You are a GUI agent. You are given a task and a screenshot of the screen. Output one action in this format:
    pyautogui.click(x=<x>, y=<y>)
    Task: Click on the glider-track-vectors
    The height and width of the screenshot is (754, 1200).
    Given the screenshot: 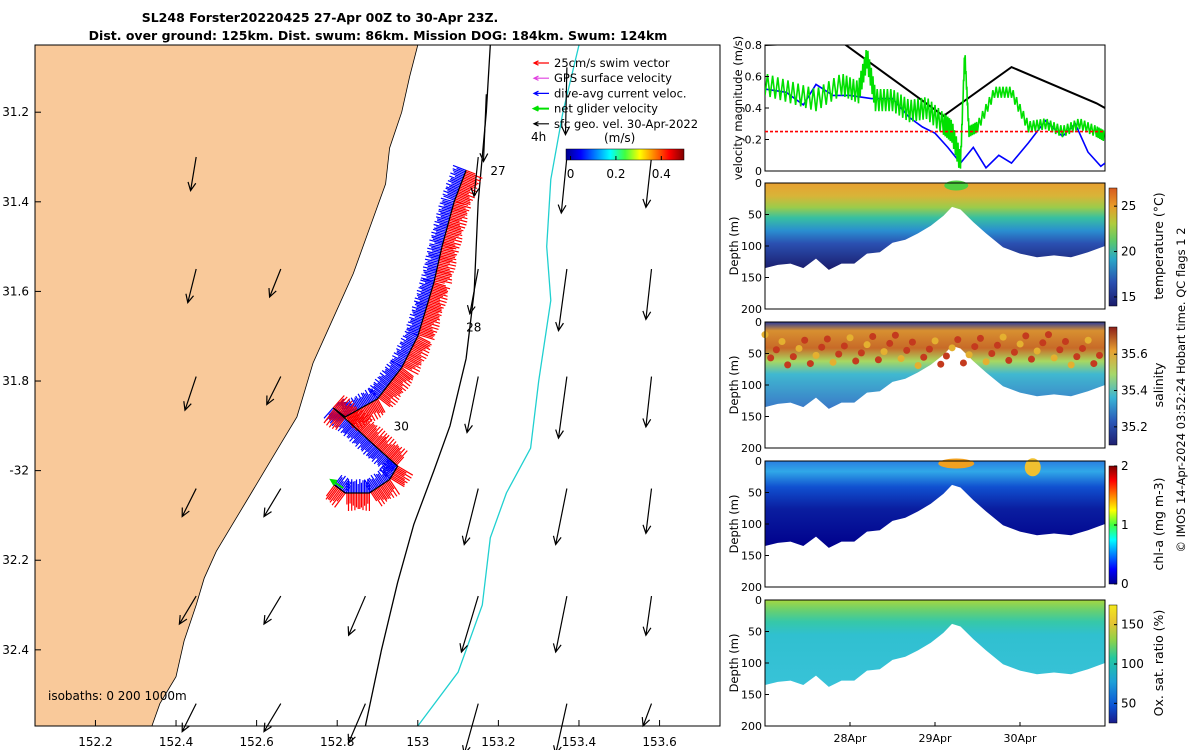 What is the action you would take?
    pyautogui.click(x=403, y=337)
    